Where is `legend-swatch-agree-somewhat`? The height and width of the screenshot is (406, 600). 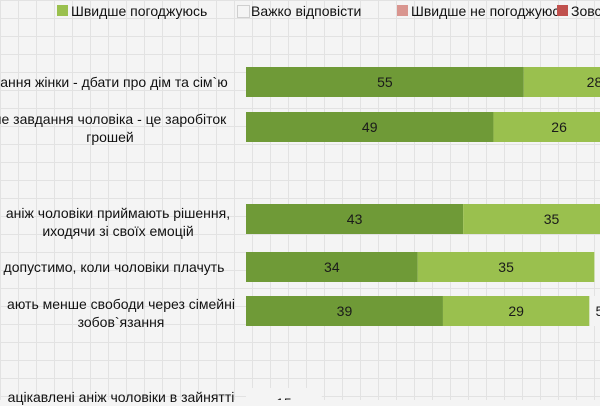 legend-swatch-agree-somewhat is located at coordinates (62, 10).